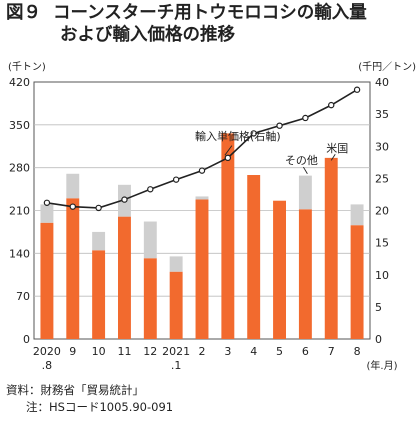 The height and width of the screenshot is (422, 420). I want to click on right-tick-label: 30, so click(382, 146).